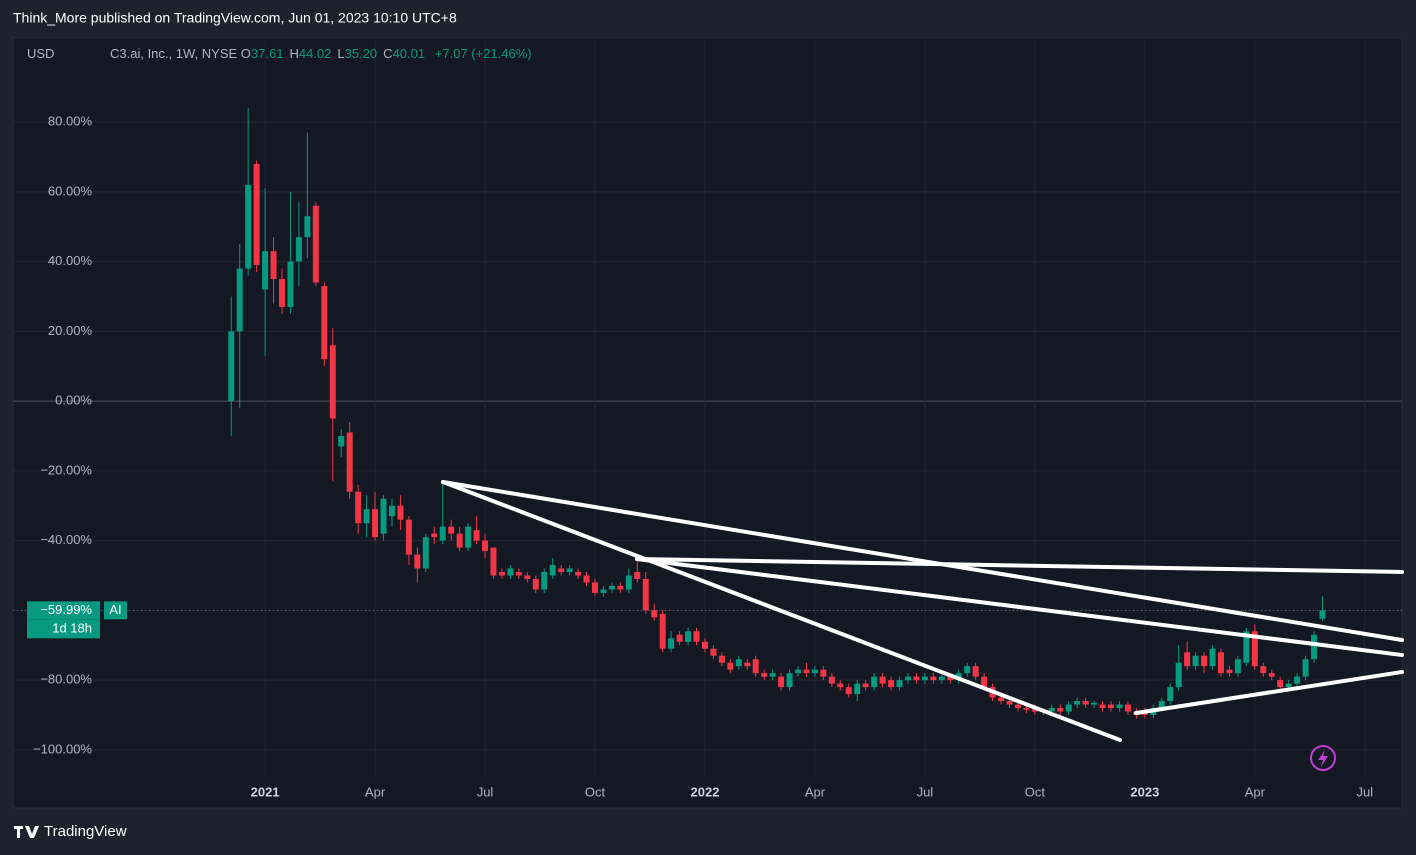 This screenshot has width=1416, height=855. I want to click on ohlc-value: 44.02, so click(315, 53).